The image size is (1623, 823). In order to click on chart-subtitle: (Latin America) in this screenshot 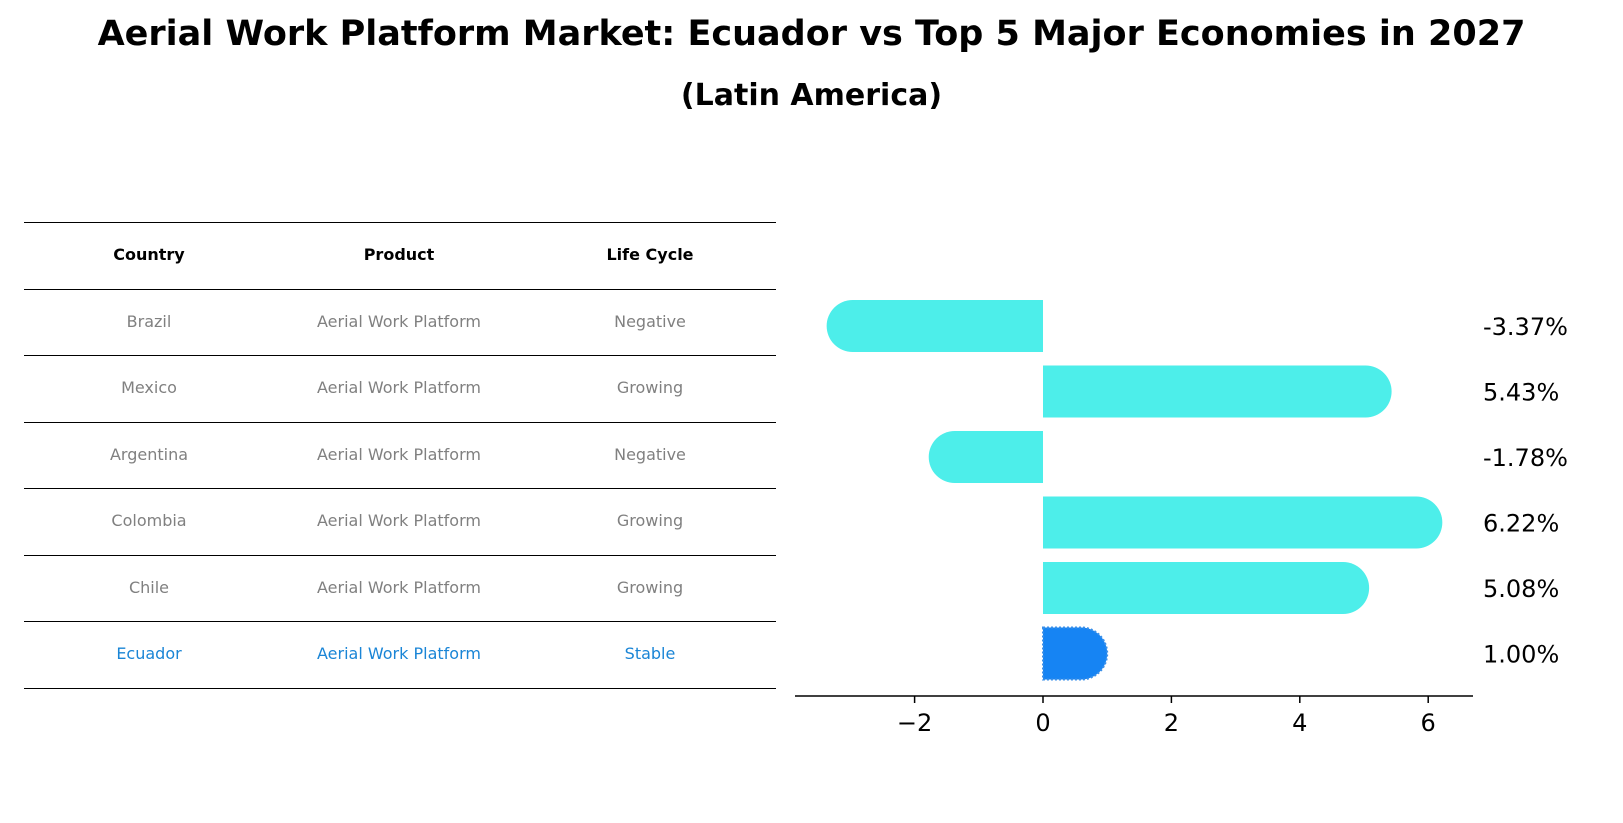, I will do `click(811, 95)`.